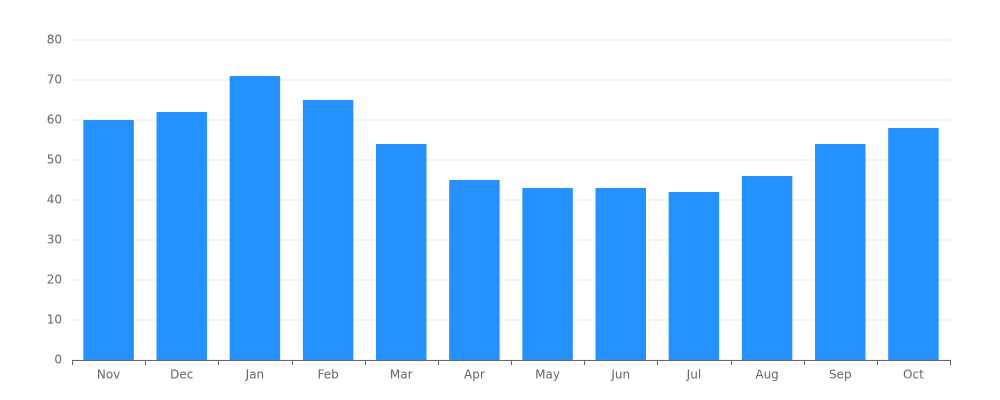  What do you see at coordinates (54, 80) in the screenshot?
I see `y-tick-label: 70` at bounding box center [54, 80].